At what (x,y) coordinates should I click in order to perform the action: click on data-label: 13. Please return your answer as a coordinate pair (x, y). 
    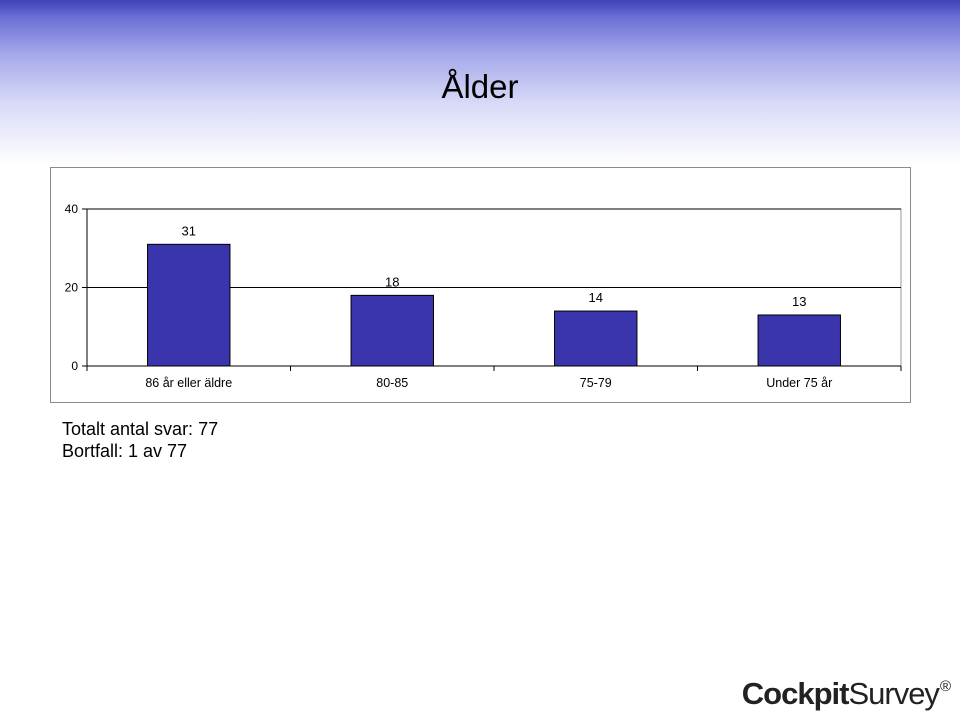
    Looking at the image, I should click on (799, 301).